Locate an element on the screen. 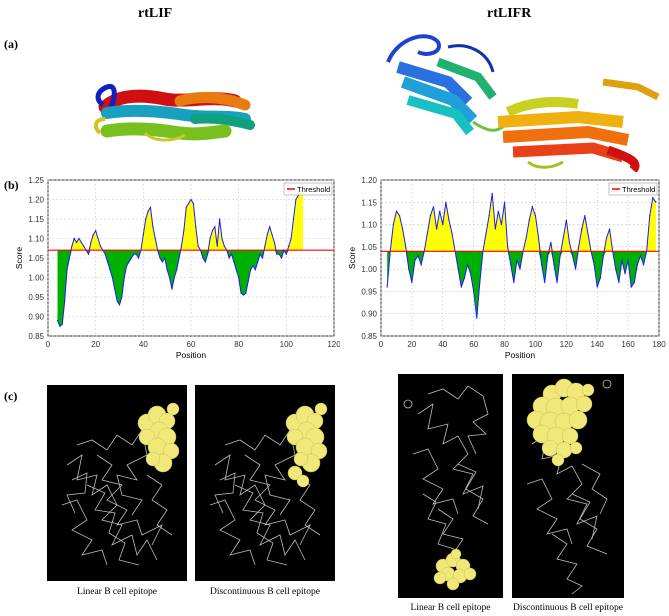 The image size is (669, 616). rtlifr-chart-ytick-5: 1.10 is located at coordinates (369, 225).